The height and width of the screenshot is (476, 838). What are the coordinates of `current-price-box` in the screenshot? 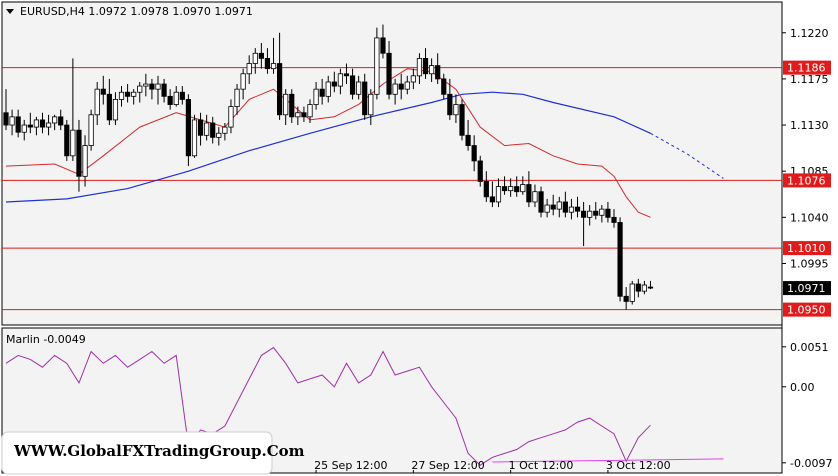 It's located at (807, 288).